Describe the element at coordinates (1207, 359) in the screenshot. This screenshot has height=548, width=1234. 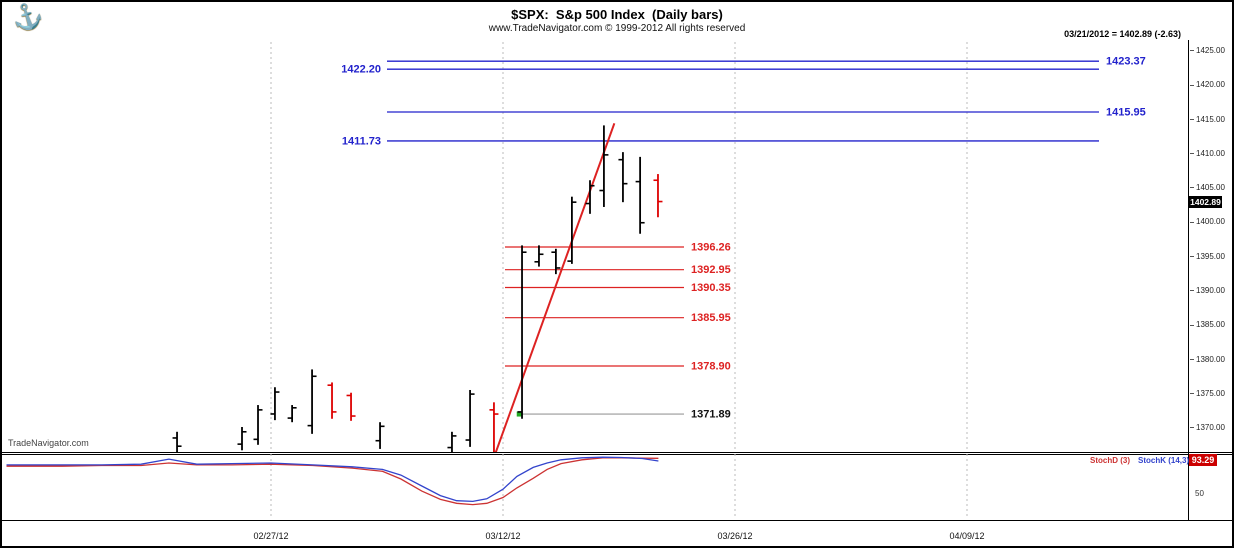
I see `price-tick-label: 1380.00` at that location.